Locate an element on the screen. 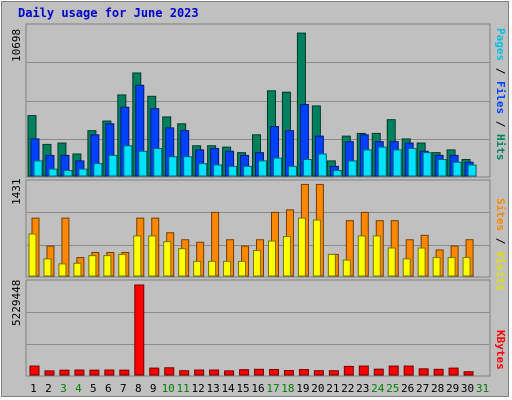 The image size is (512, 400). x-tick-label-day: 18 is located at coordinates (287, 388).